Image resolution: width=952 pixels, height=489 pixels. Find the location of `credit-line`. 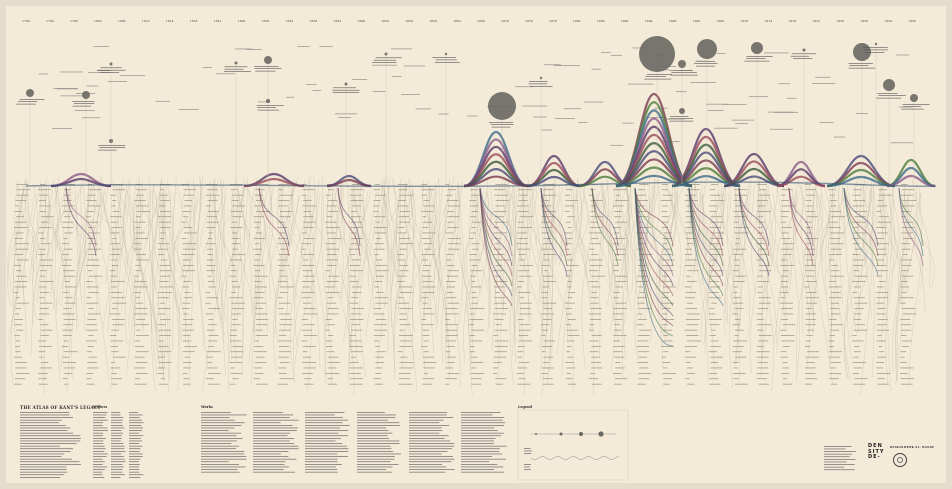

credit-line is located at coordinates (840, 459).